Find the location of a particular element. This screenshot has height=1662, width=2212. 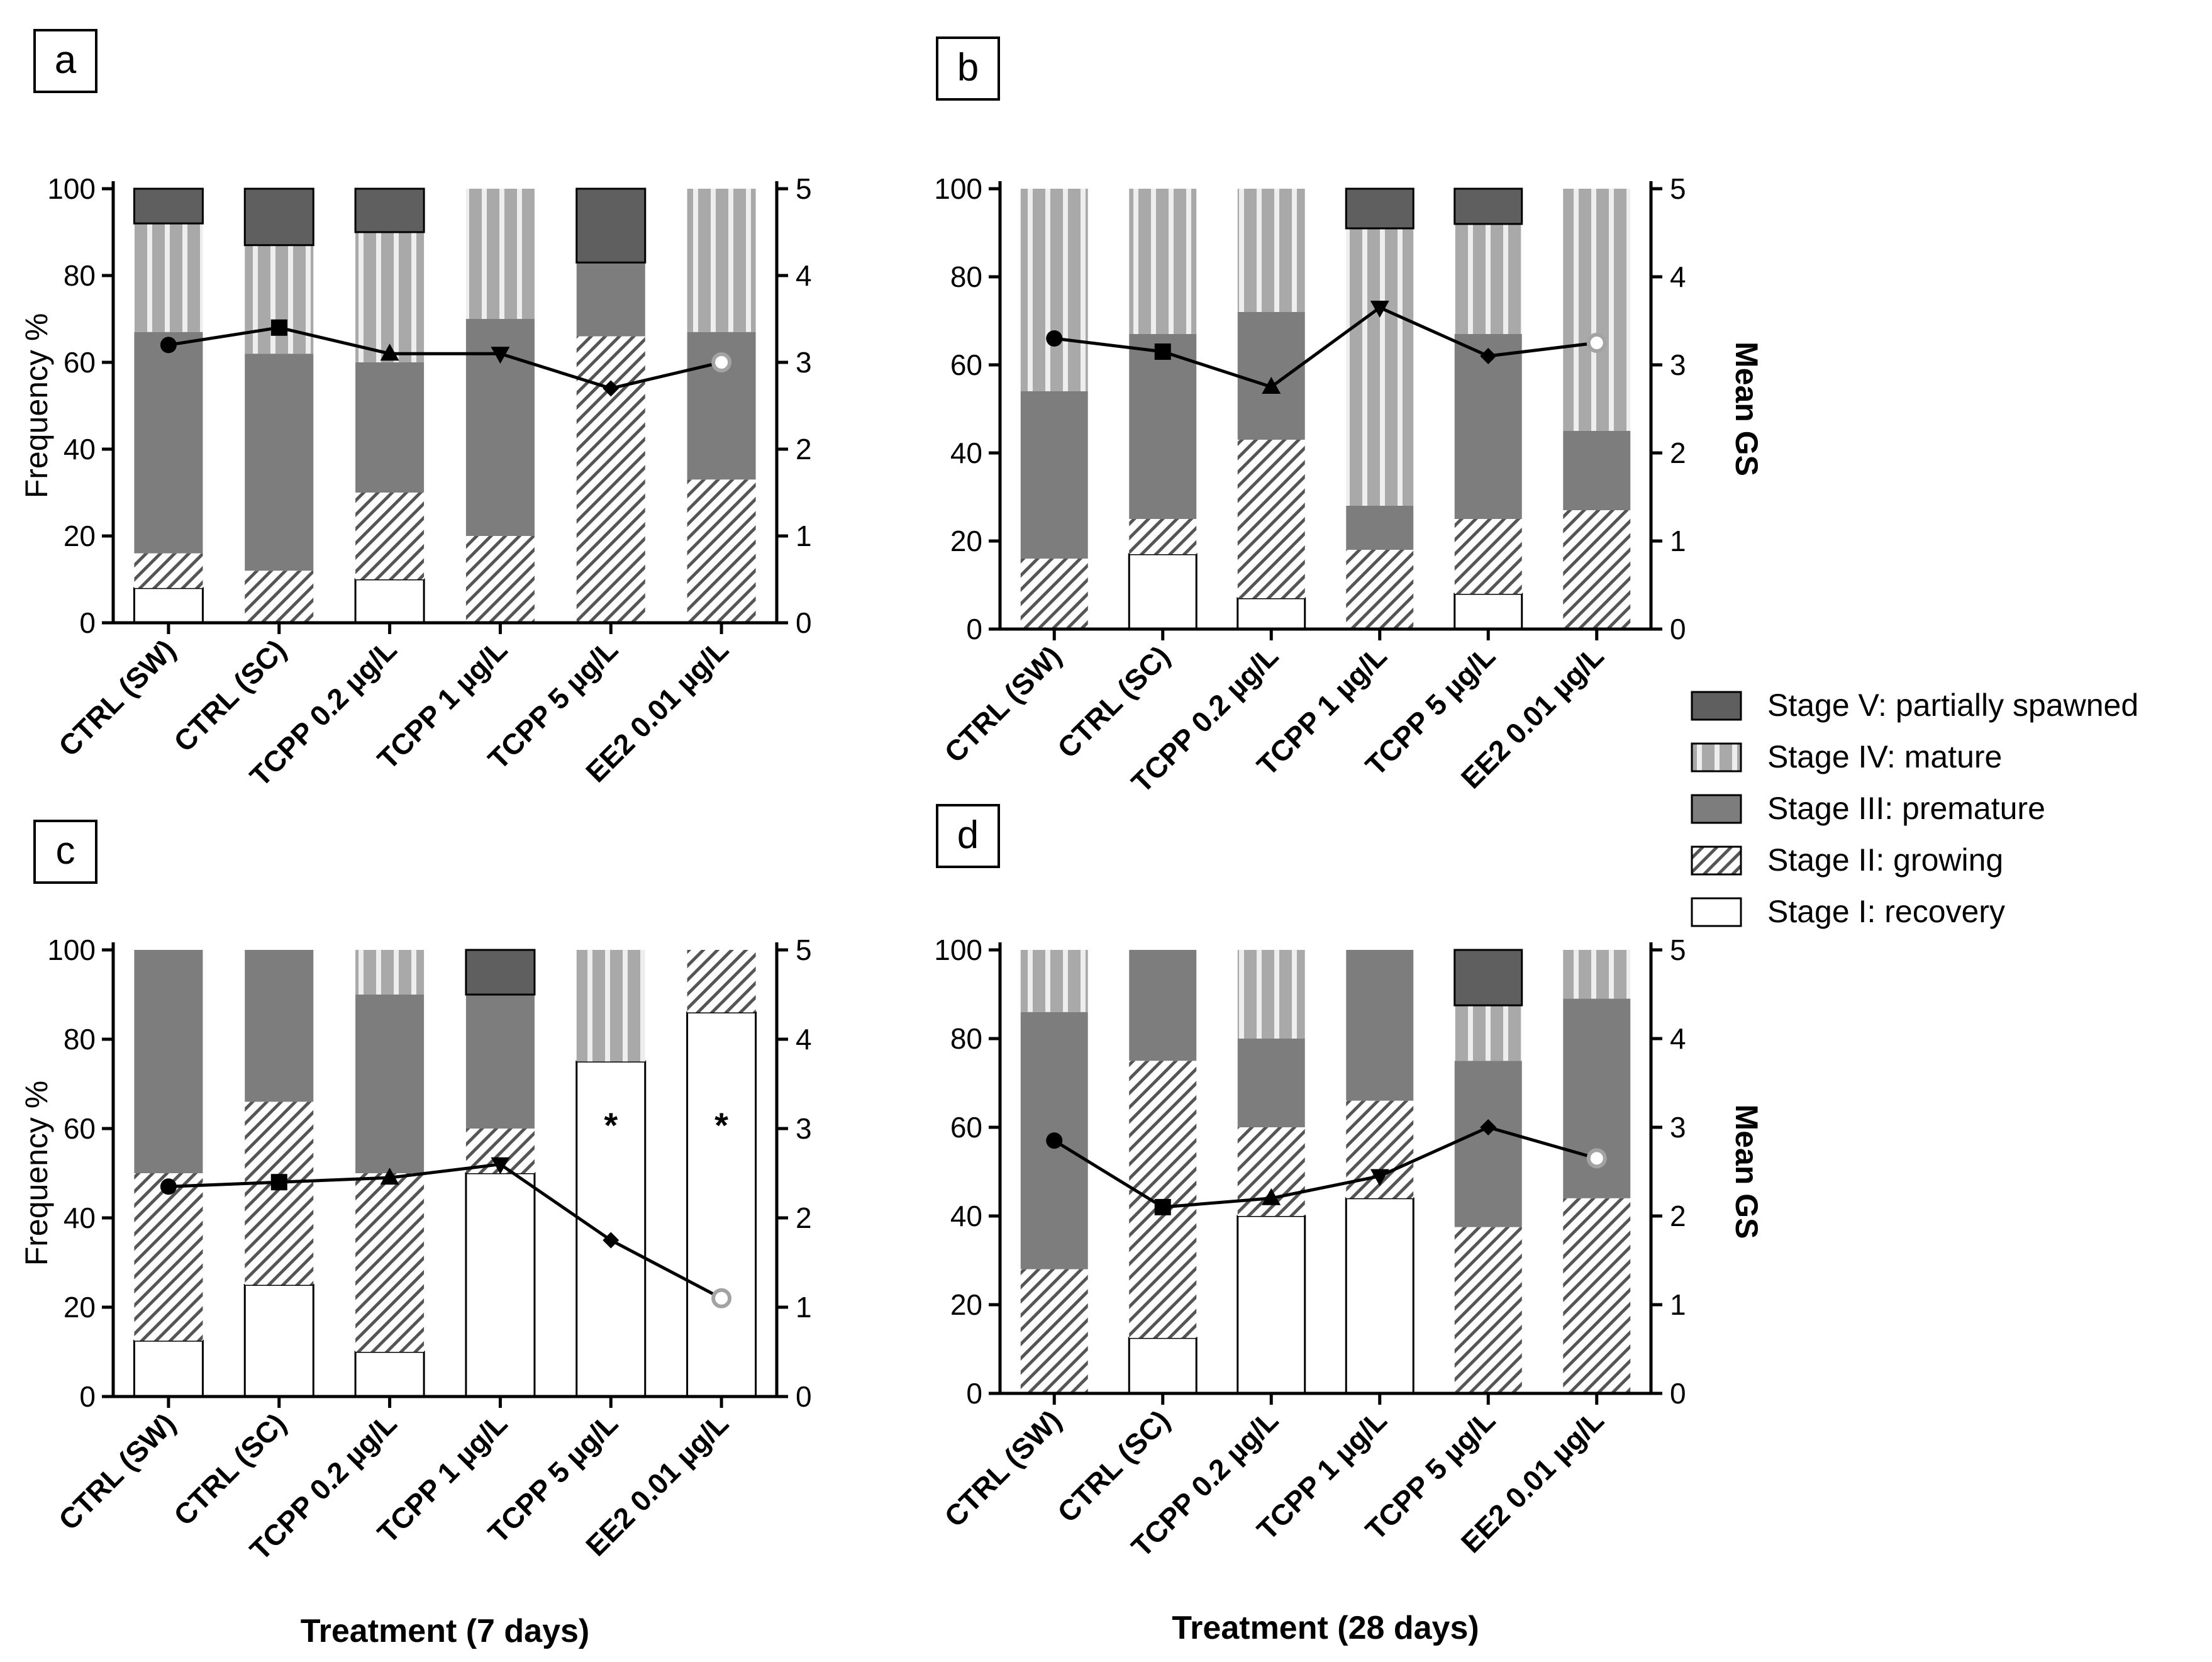

panel-letter: a is located at coordinates (66, 60).